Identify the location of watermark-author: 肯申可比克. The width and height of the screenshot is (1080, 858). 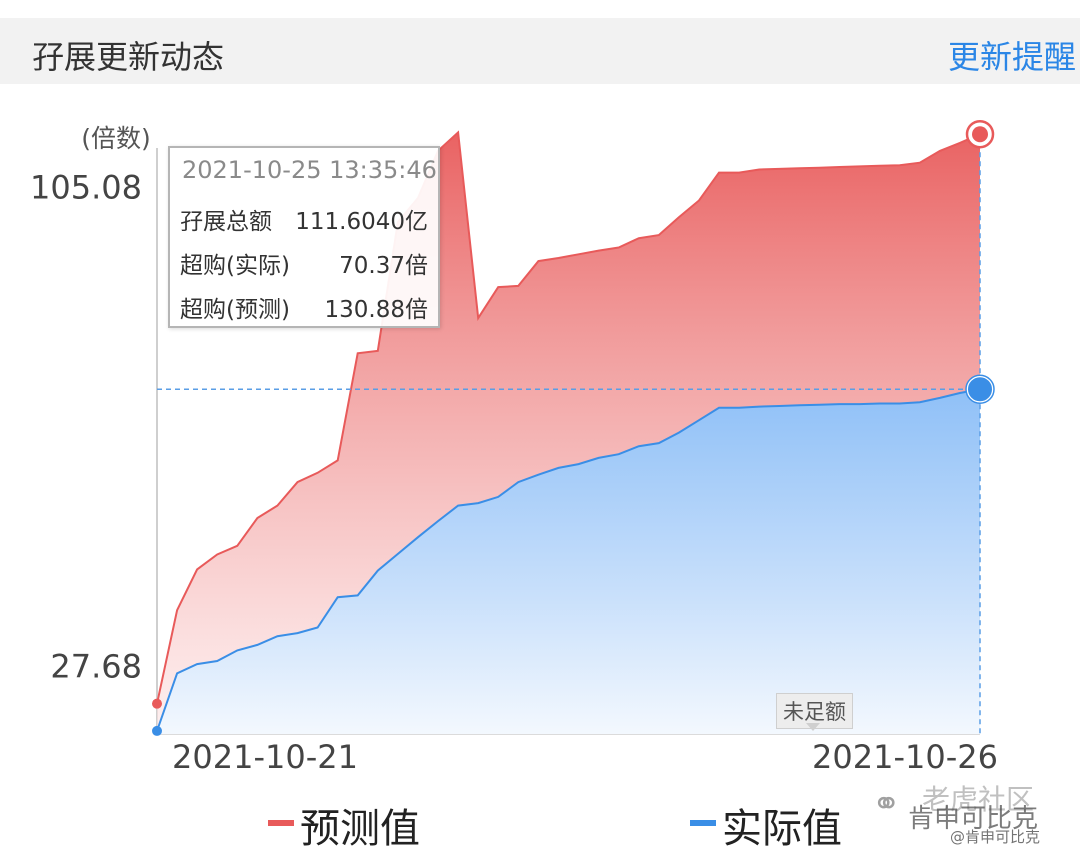
(973, 819).